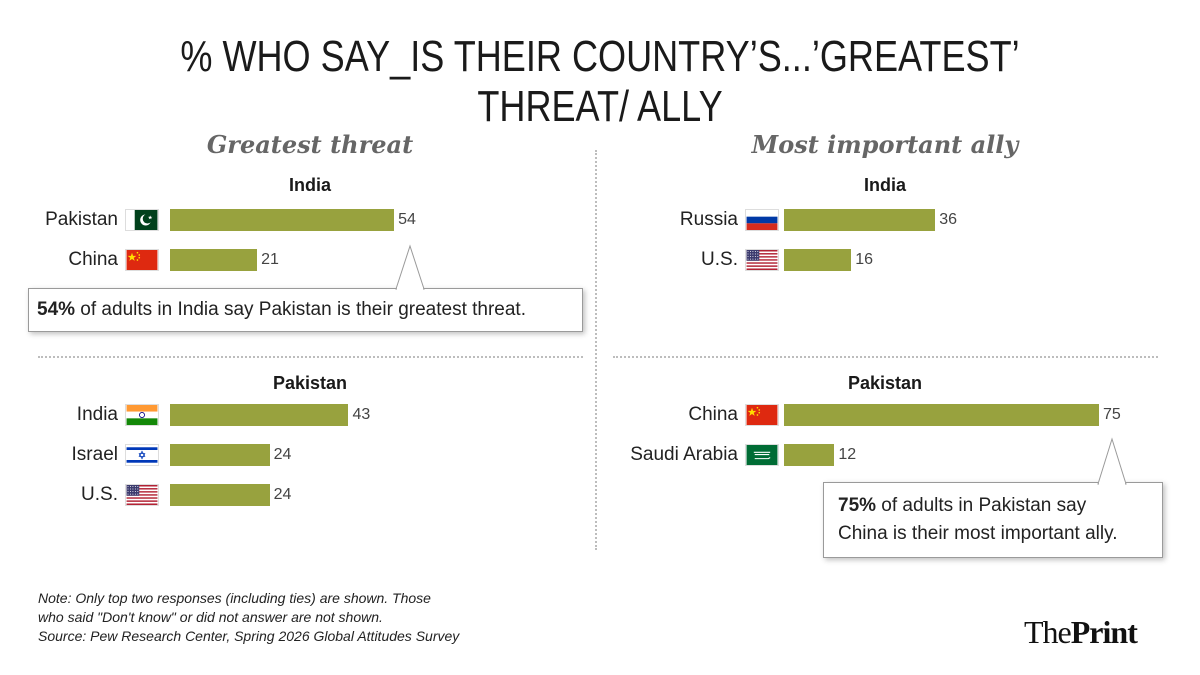 This screenshot has height=675, width=1200. I want to click on threat-pakistan-label-india: India, so click(97, 414).